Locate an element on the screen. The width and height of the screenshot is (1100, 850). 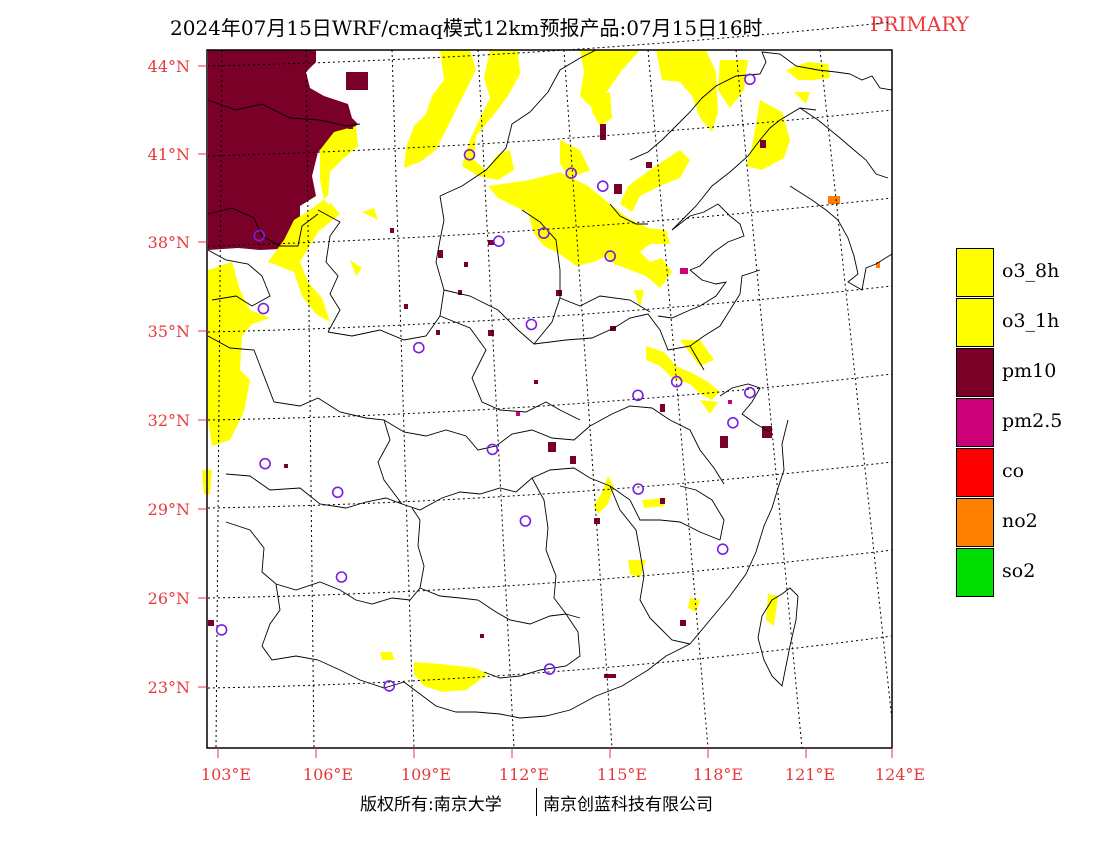
lon-label-109e: 109°E is located at coordinates (426, 774).